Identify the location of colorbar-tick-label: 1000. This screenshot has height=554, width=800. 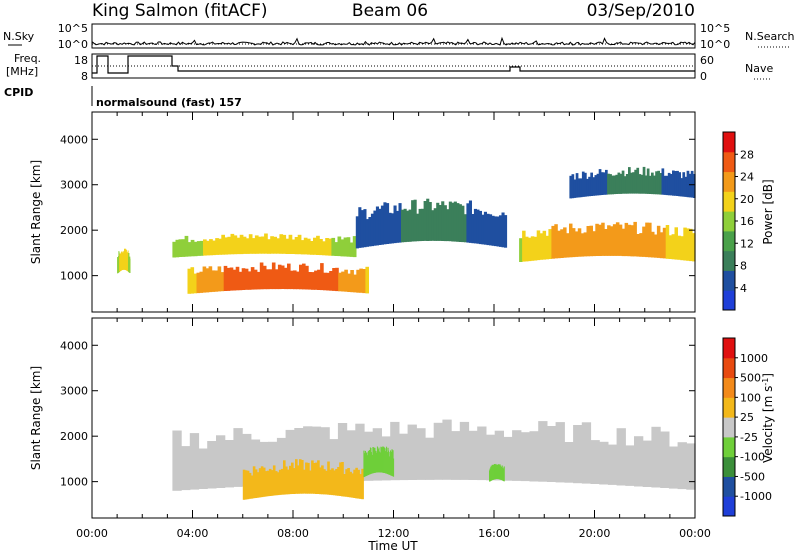
(754, 358).